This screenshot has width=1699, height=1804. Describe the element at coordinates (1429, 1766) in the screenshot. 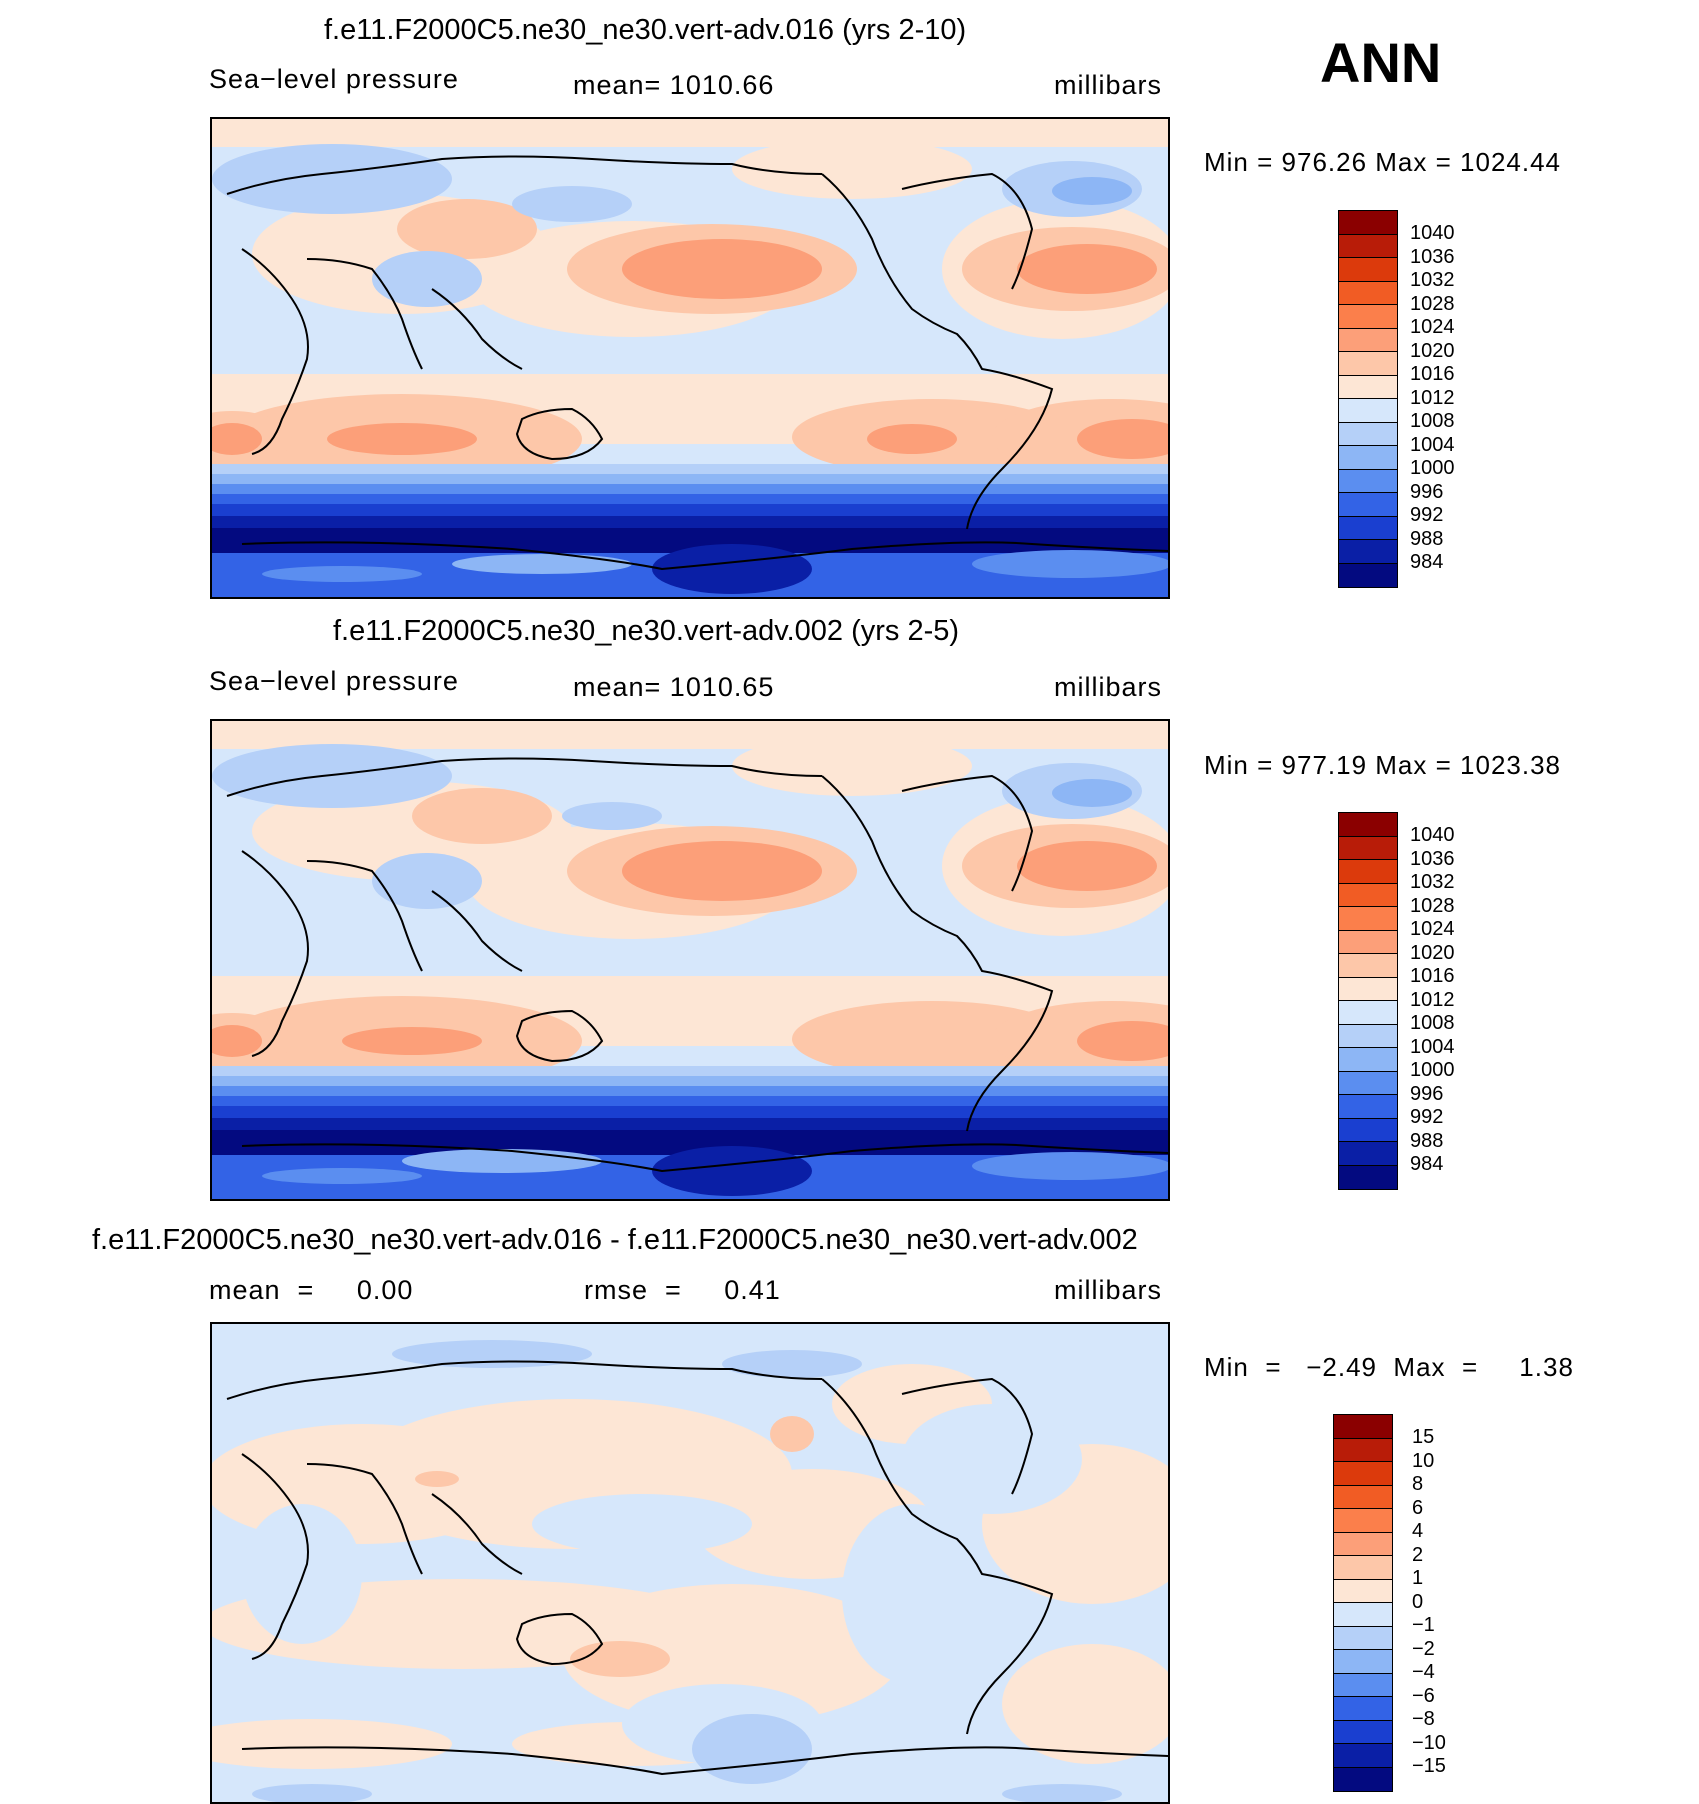

I see `colorbar-label: −15` at that location.